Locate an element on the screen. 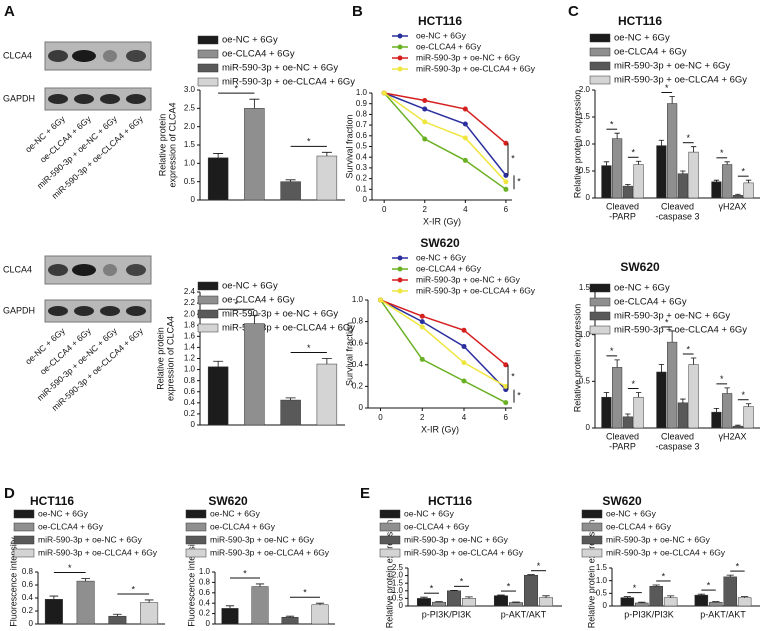 The image size is (767, 631). y-tick-label: 2.2 is located at coordinates (190, 302).